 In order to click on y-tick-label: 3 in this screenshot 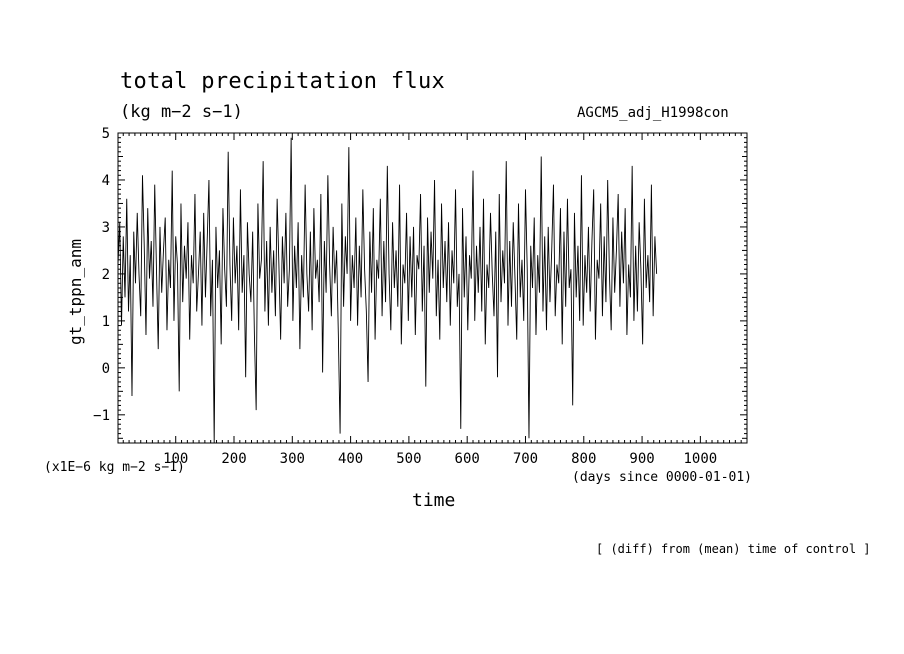, I will do `click(106, 228)`.